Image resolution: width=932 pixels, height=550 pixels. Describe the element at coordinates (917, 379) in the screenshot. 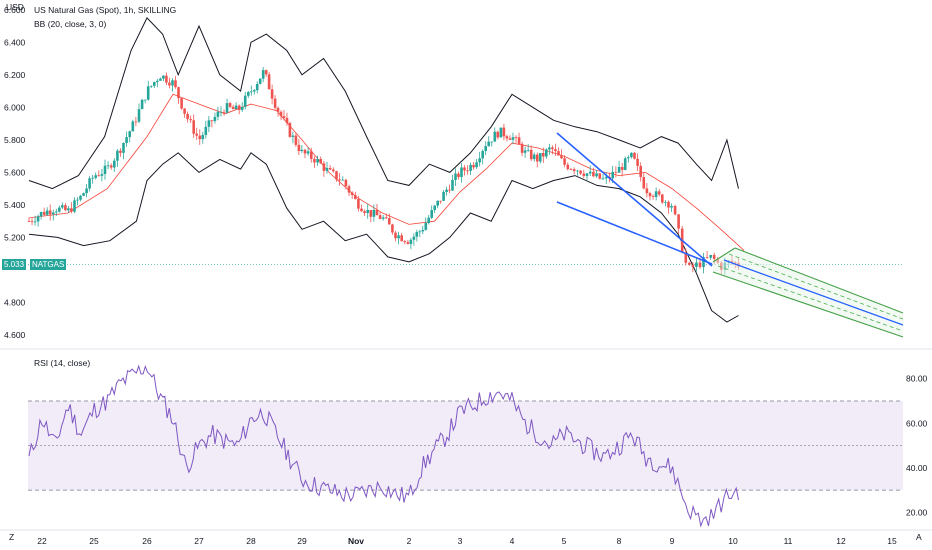

I see `rsi-tick-label: 80.00` at that location.